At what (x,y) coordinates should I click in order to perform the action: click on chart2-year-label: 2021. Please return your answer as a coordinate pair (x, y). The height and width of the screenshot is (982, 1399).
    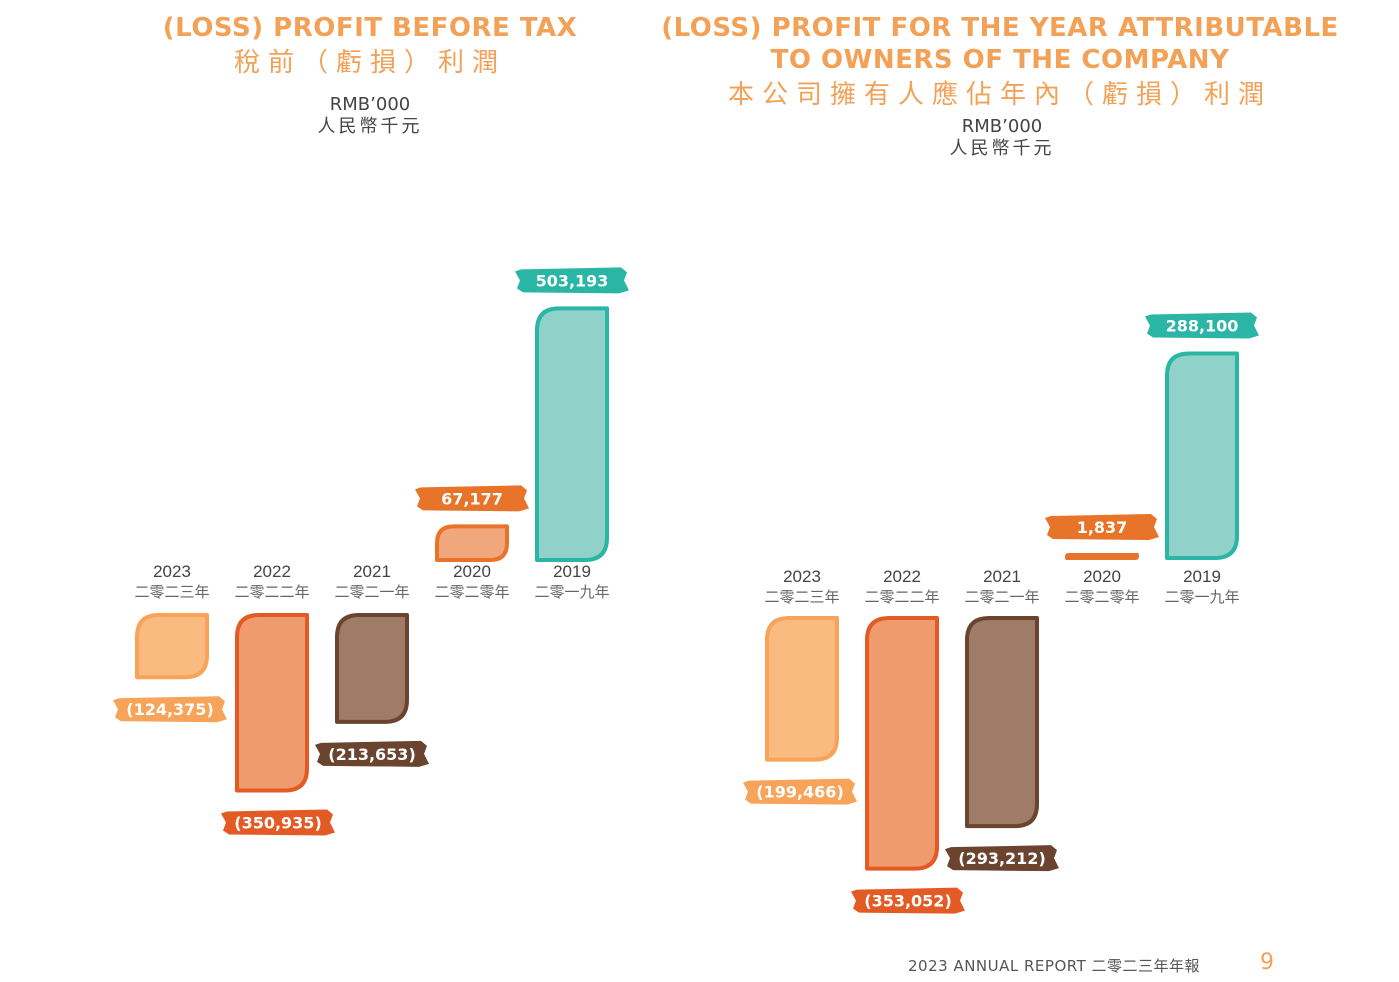
    Looking at the image, I should click on (1002, 576).